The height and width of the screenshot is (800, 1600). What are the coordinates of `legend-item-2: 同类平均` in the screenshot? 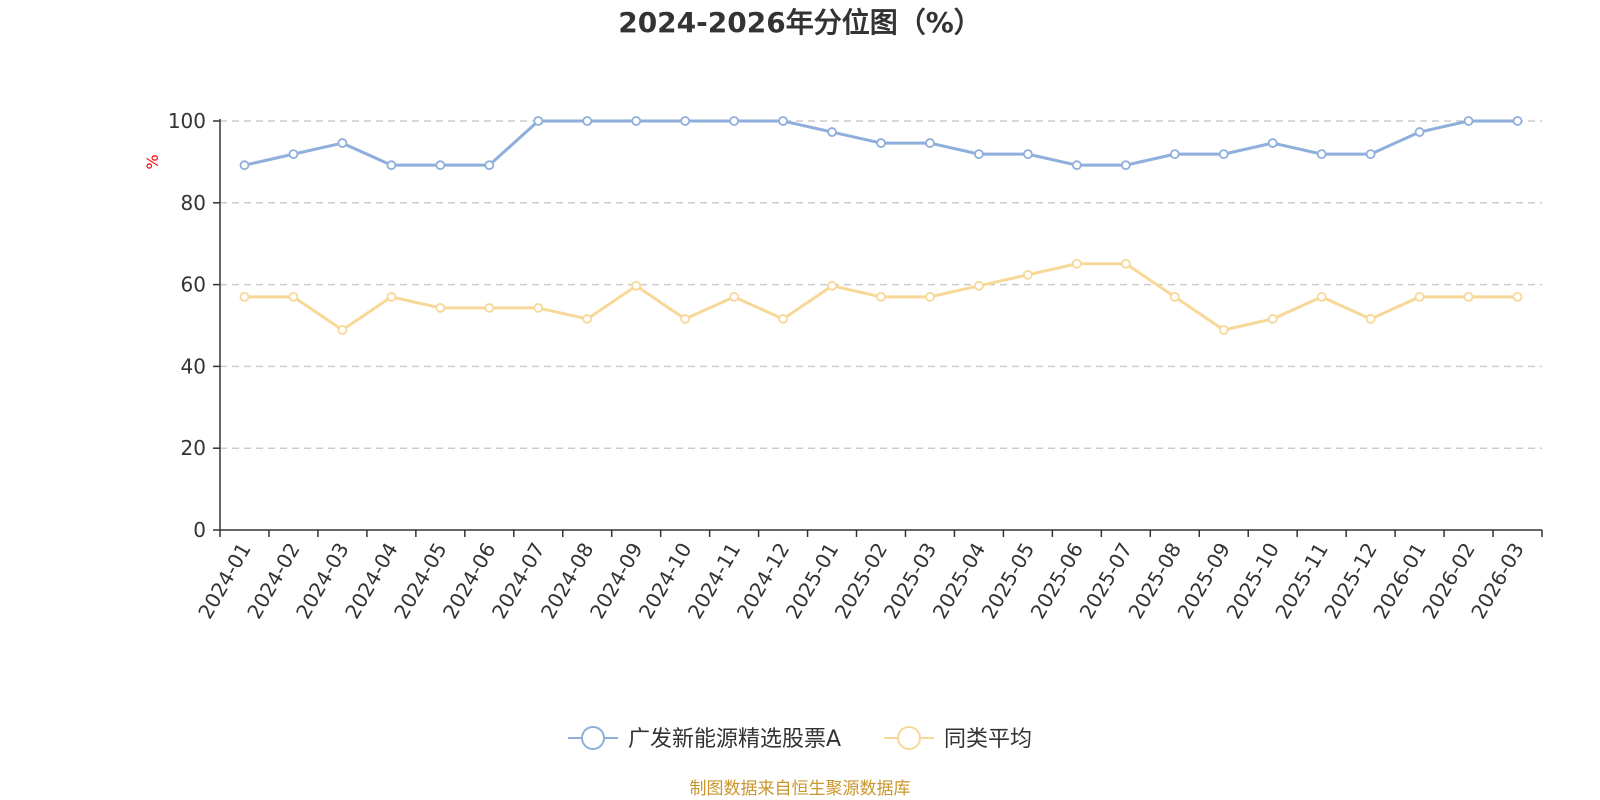 It's located at (958, 739).